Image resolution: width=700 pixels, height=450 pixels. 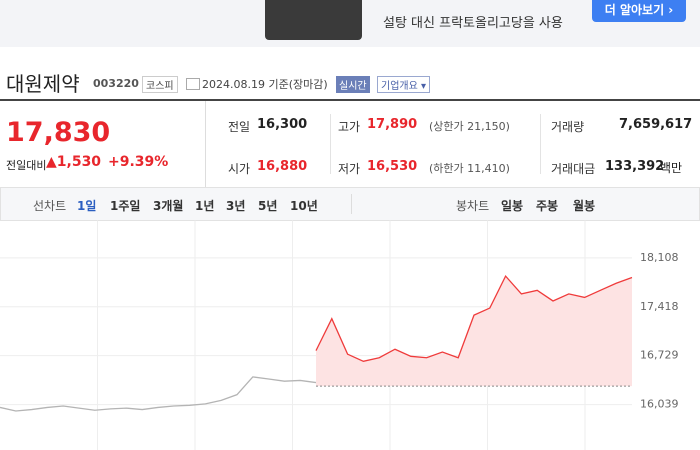 I want to click on ad-headline: 설탕 대신 프락토올리고당을 사용, so click(x=473, y=23).